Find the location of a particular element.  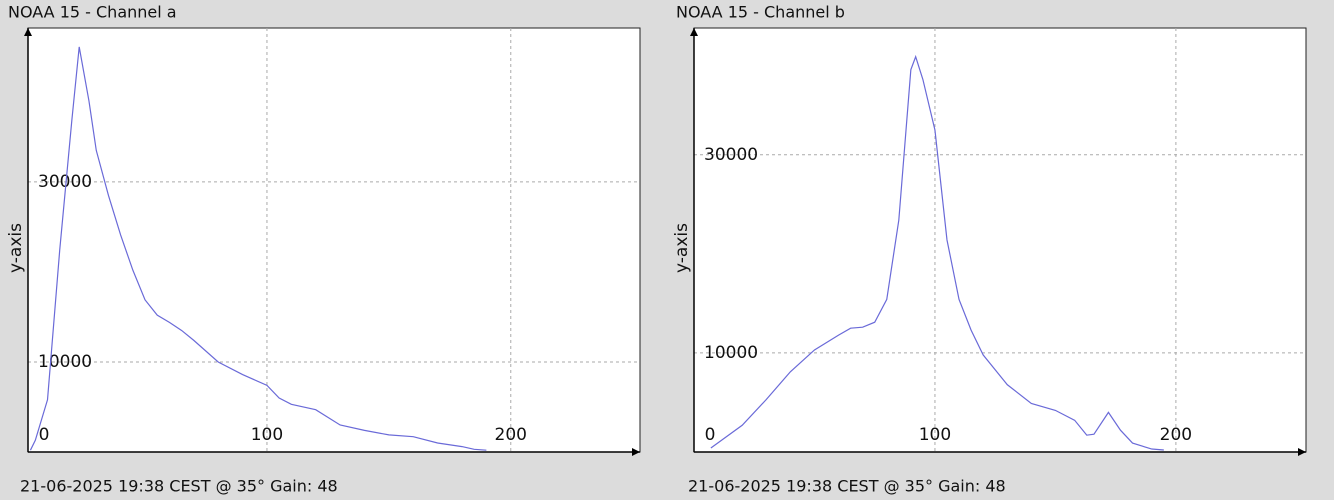

chart-title: NOAA 15 - Channel b is located at coordinates (760, 12).